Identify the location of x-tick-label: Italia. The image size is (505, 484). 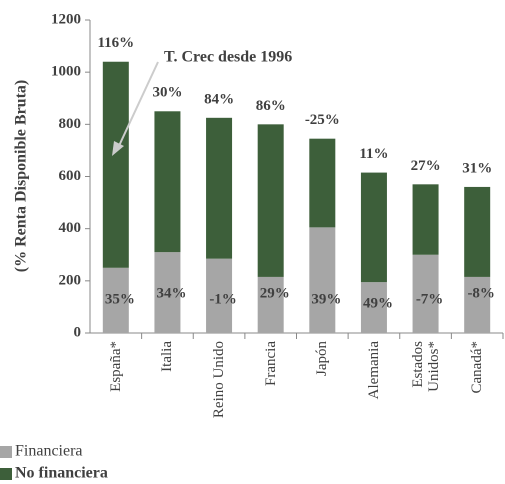
(167, 356).